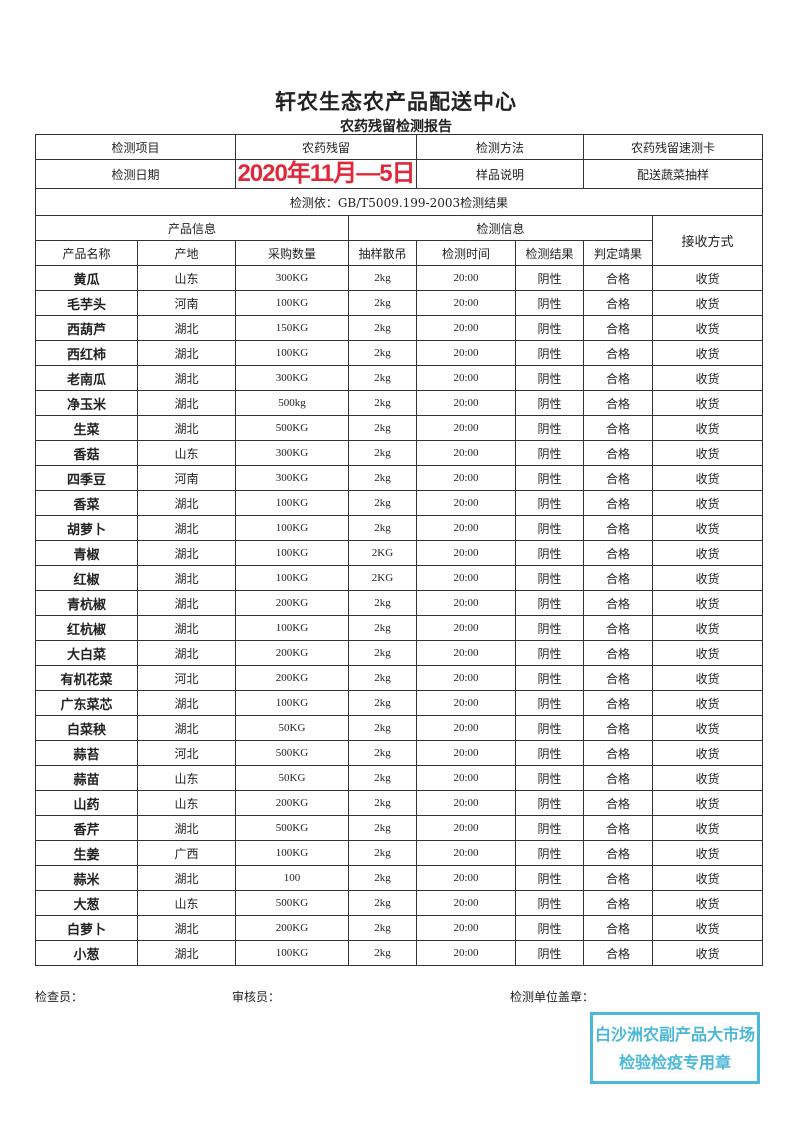 The width and height of the screenshot is (792, 1124). Describe the element at coordinates (86, 453) in the screenshot. I see `product-name-cell: 香菇` at that location.